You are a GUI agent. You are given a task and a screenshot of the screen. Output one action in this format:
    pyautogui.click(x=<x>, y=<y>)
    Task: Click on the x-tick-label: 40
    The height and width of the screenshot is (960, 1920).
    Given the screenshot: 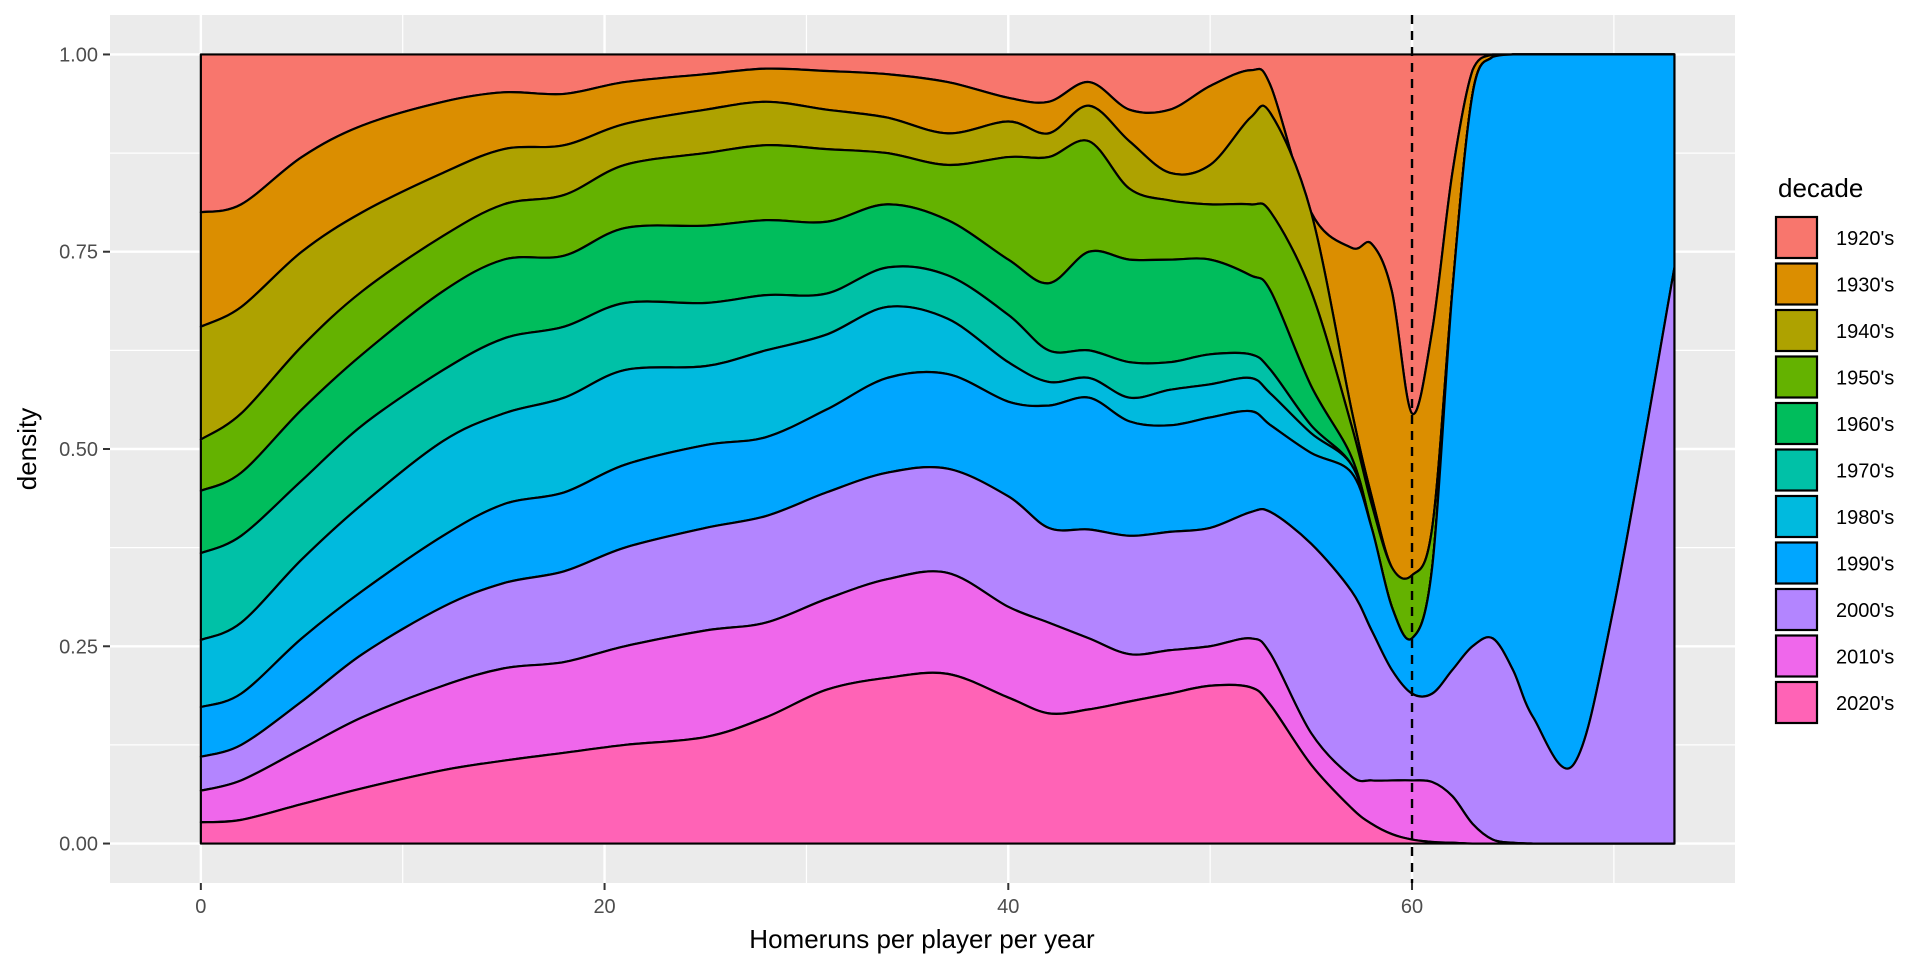 What is the action you would take?
    pyautogui.click(x=1008, y=907)
    